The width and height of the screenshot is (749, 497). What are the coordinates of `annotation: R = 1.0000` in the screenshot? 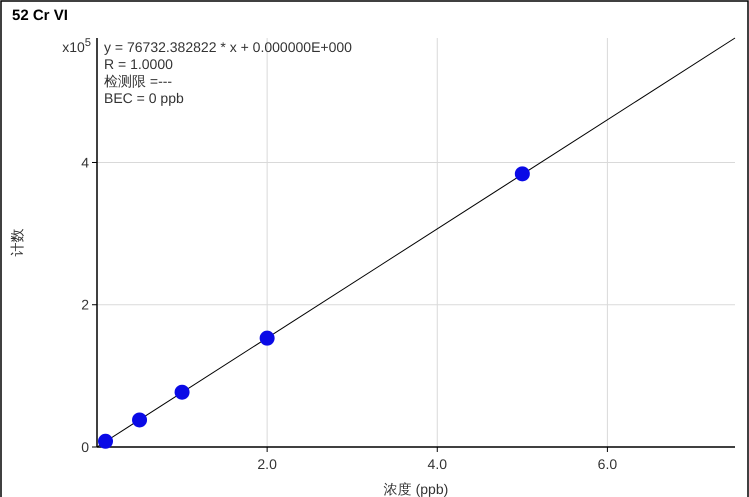 It's located at (139, 64).